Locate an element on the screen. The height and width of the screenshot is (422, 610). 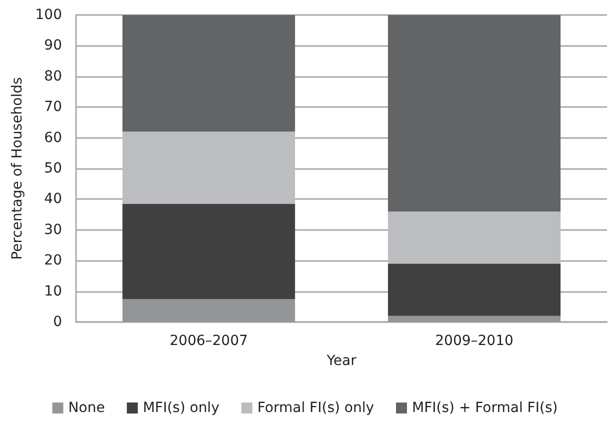
y-tick-label: 60 is located at coordinates (53, 138).